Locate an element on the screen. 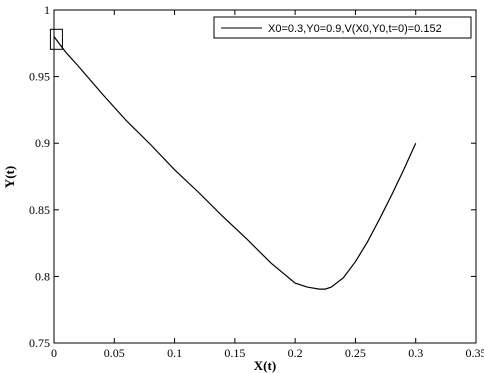  initial-point-box is located at coordinates (56, 39).